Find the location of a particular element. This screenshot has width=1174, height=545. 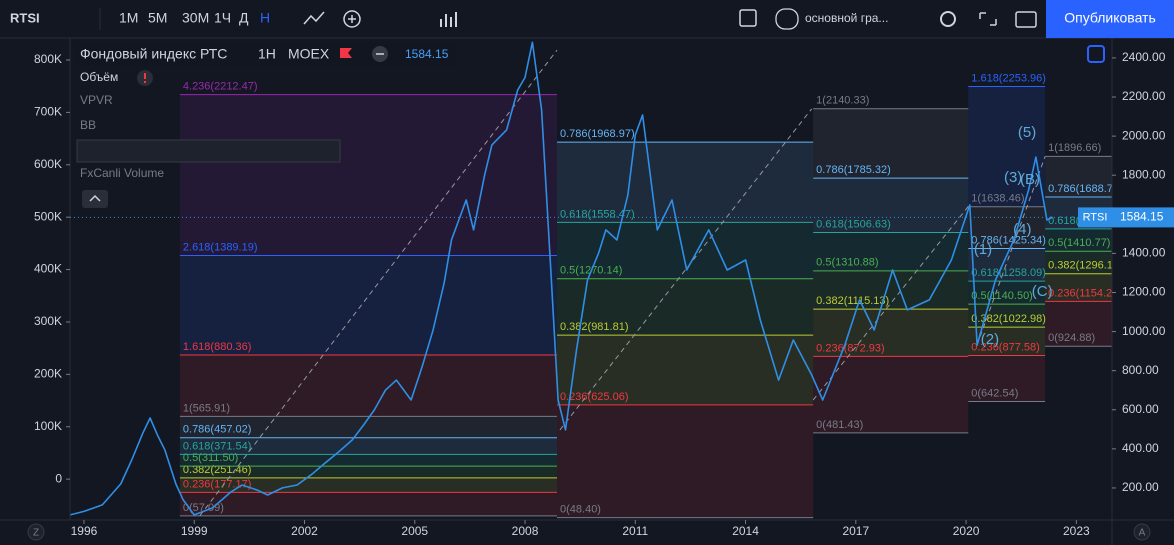

fib-label: 0.236(872.93) is located at coordinates (850, 348).